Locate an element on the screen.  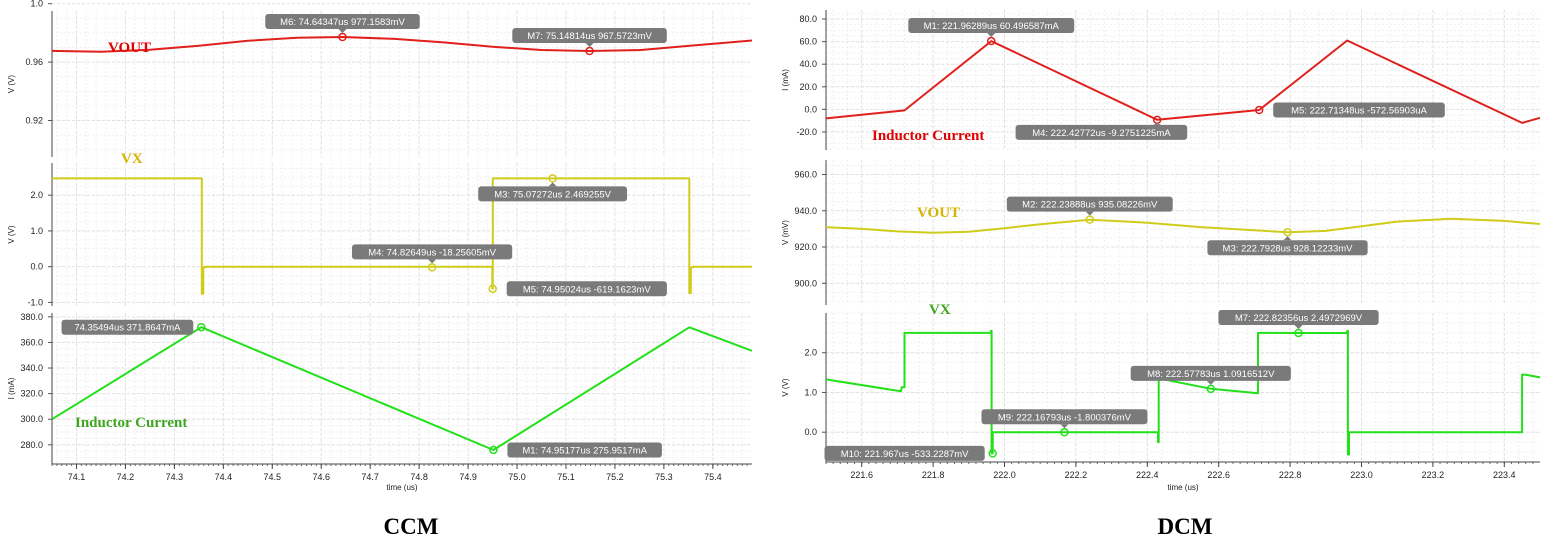
y-tick-label: -1.0 is located at coordinates (35, 302).